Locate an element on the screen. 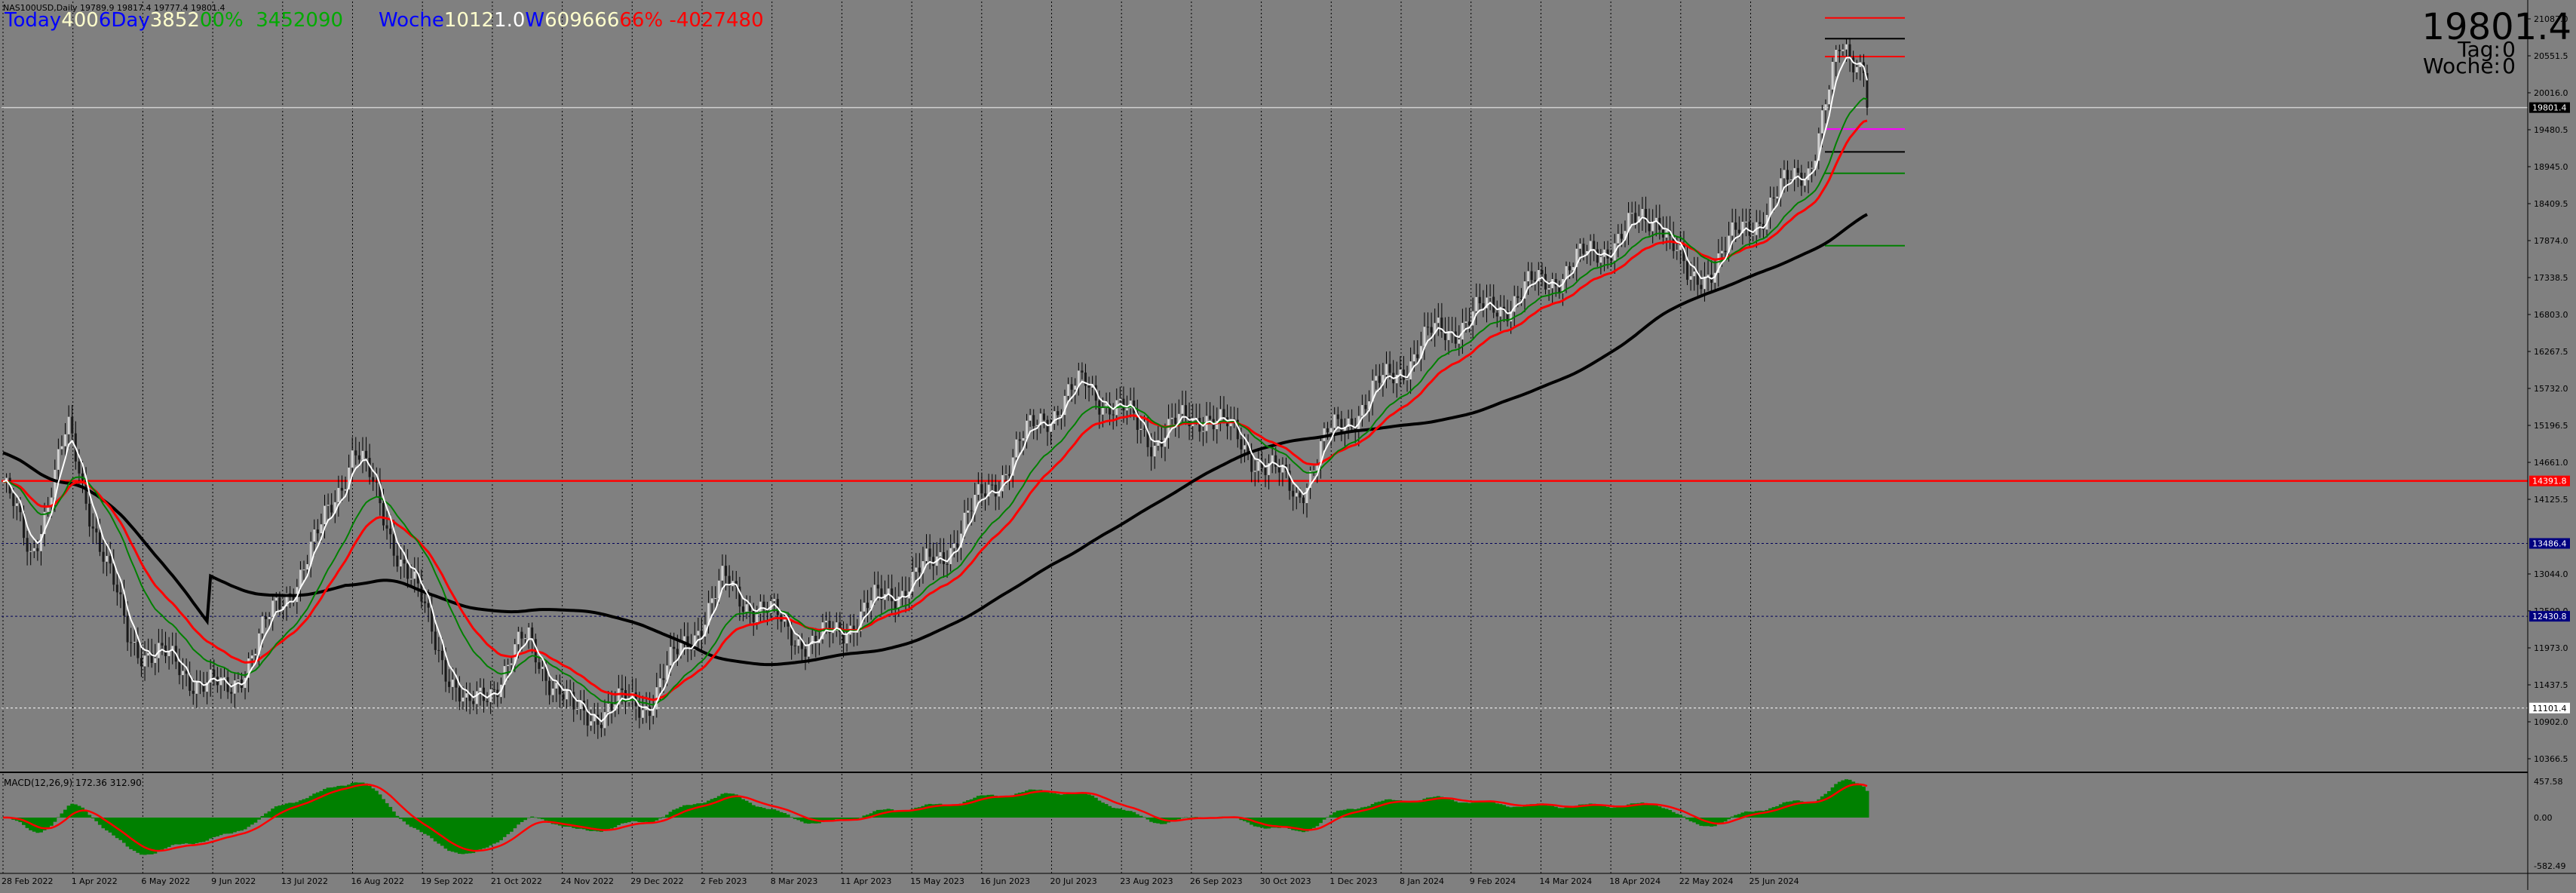  price-axis-label: 15732.0 is located at coordinates (2551, 389).